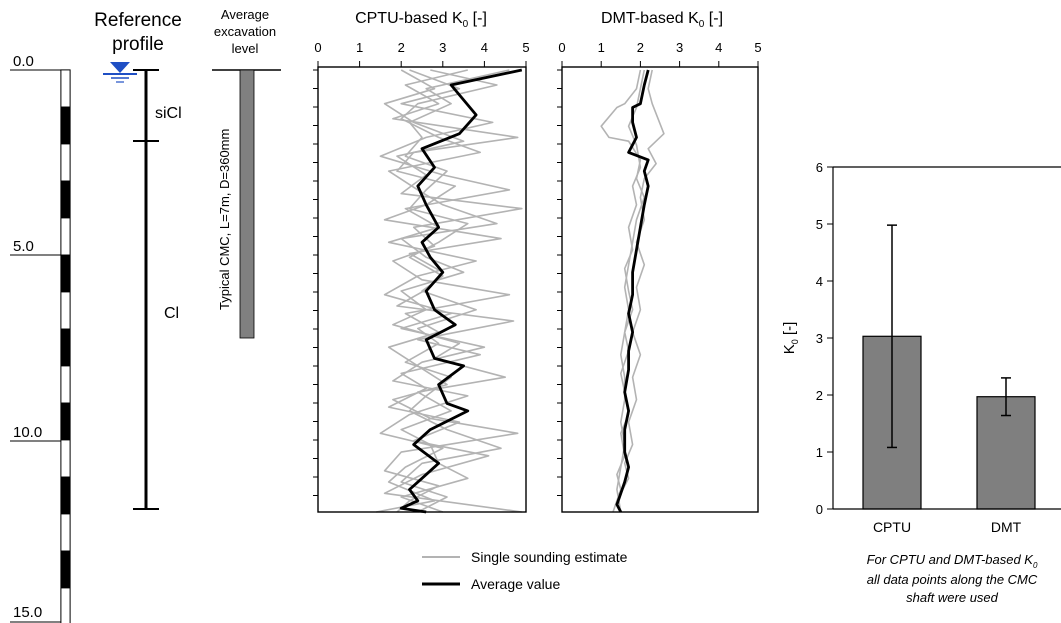 The height and width of the screenshot is (623, 1061). I want to click on dmt-depth-ticks, so click(559, 282).